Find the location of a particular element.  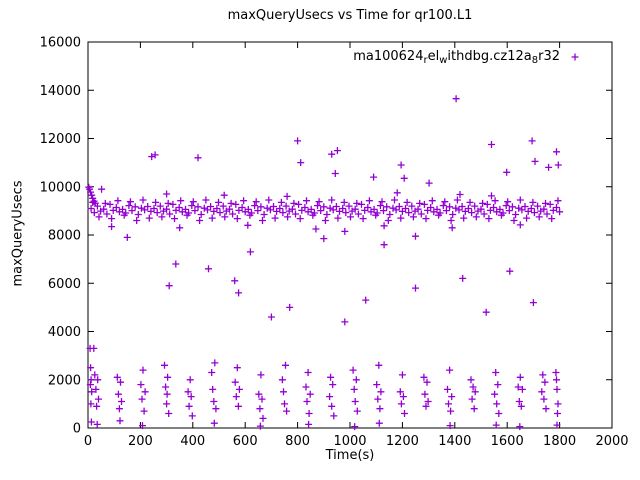

legend-label-subscript: w is located at coordinates (443, 60).